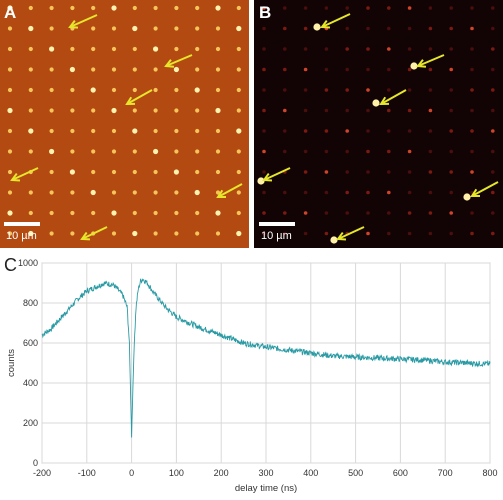 This screenshot has width=503, height=500. I want to click on x-tick-label: -100, so click(87, 473).